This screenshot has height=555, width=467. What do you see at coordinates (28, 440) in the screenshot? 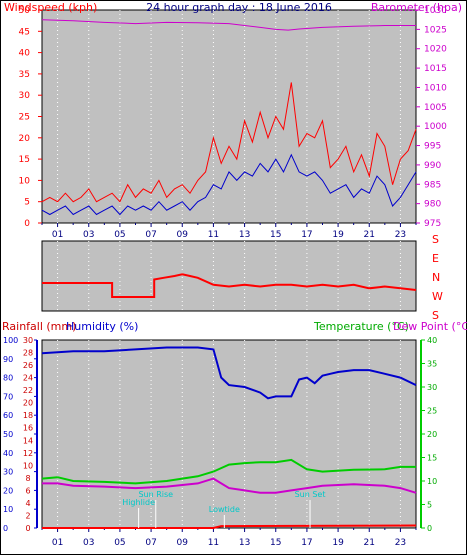
I see `rainfall-tick-label: 14` at bounding box center [28, 440].